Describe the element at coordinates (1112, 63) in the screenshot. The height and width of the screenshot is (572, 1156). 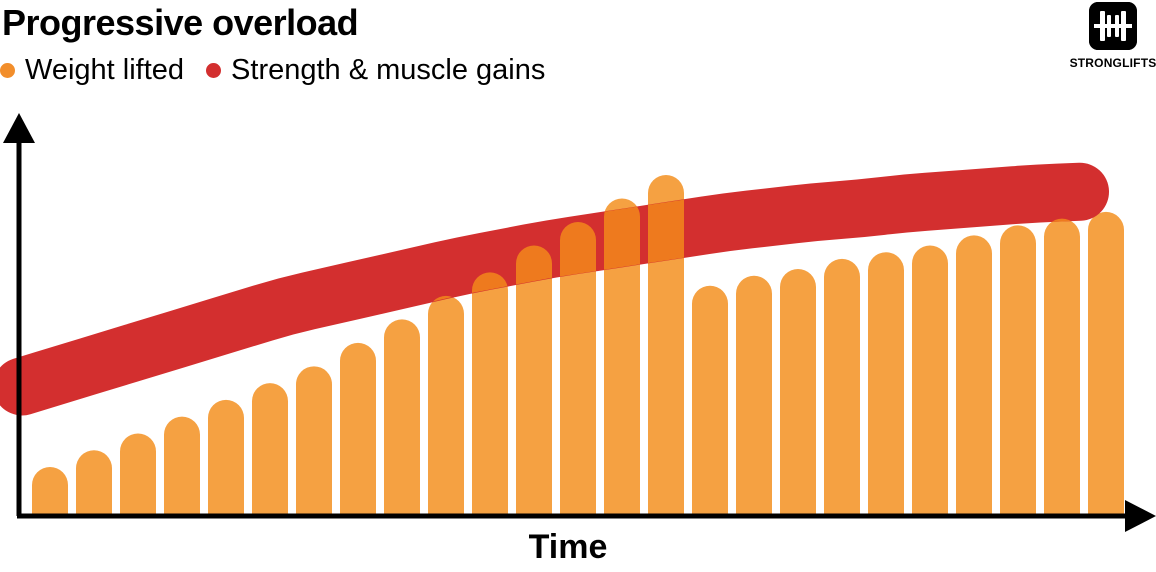
I see `logo-text: STRONGLIFTS` at that location.